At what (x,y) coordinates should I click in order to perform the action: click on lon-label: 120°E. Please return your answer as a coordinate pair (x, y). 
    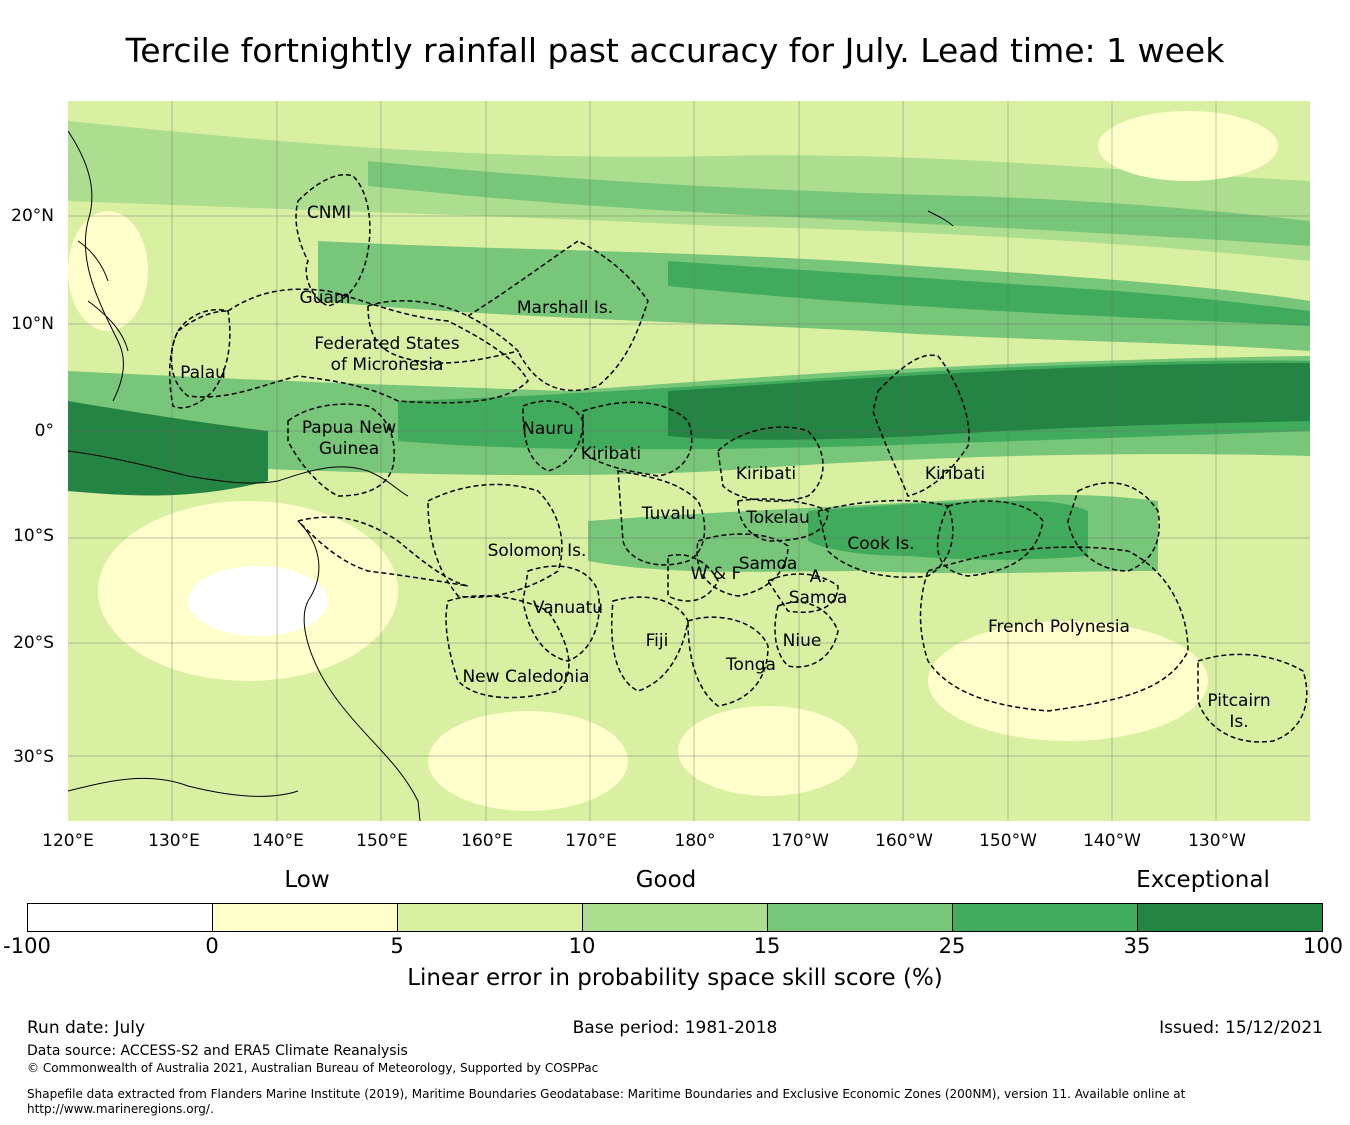
    Looking at the image, I should click on (68, 841).